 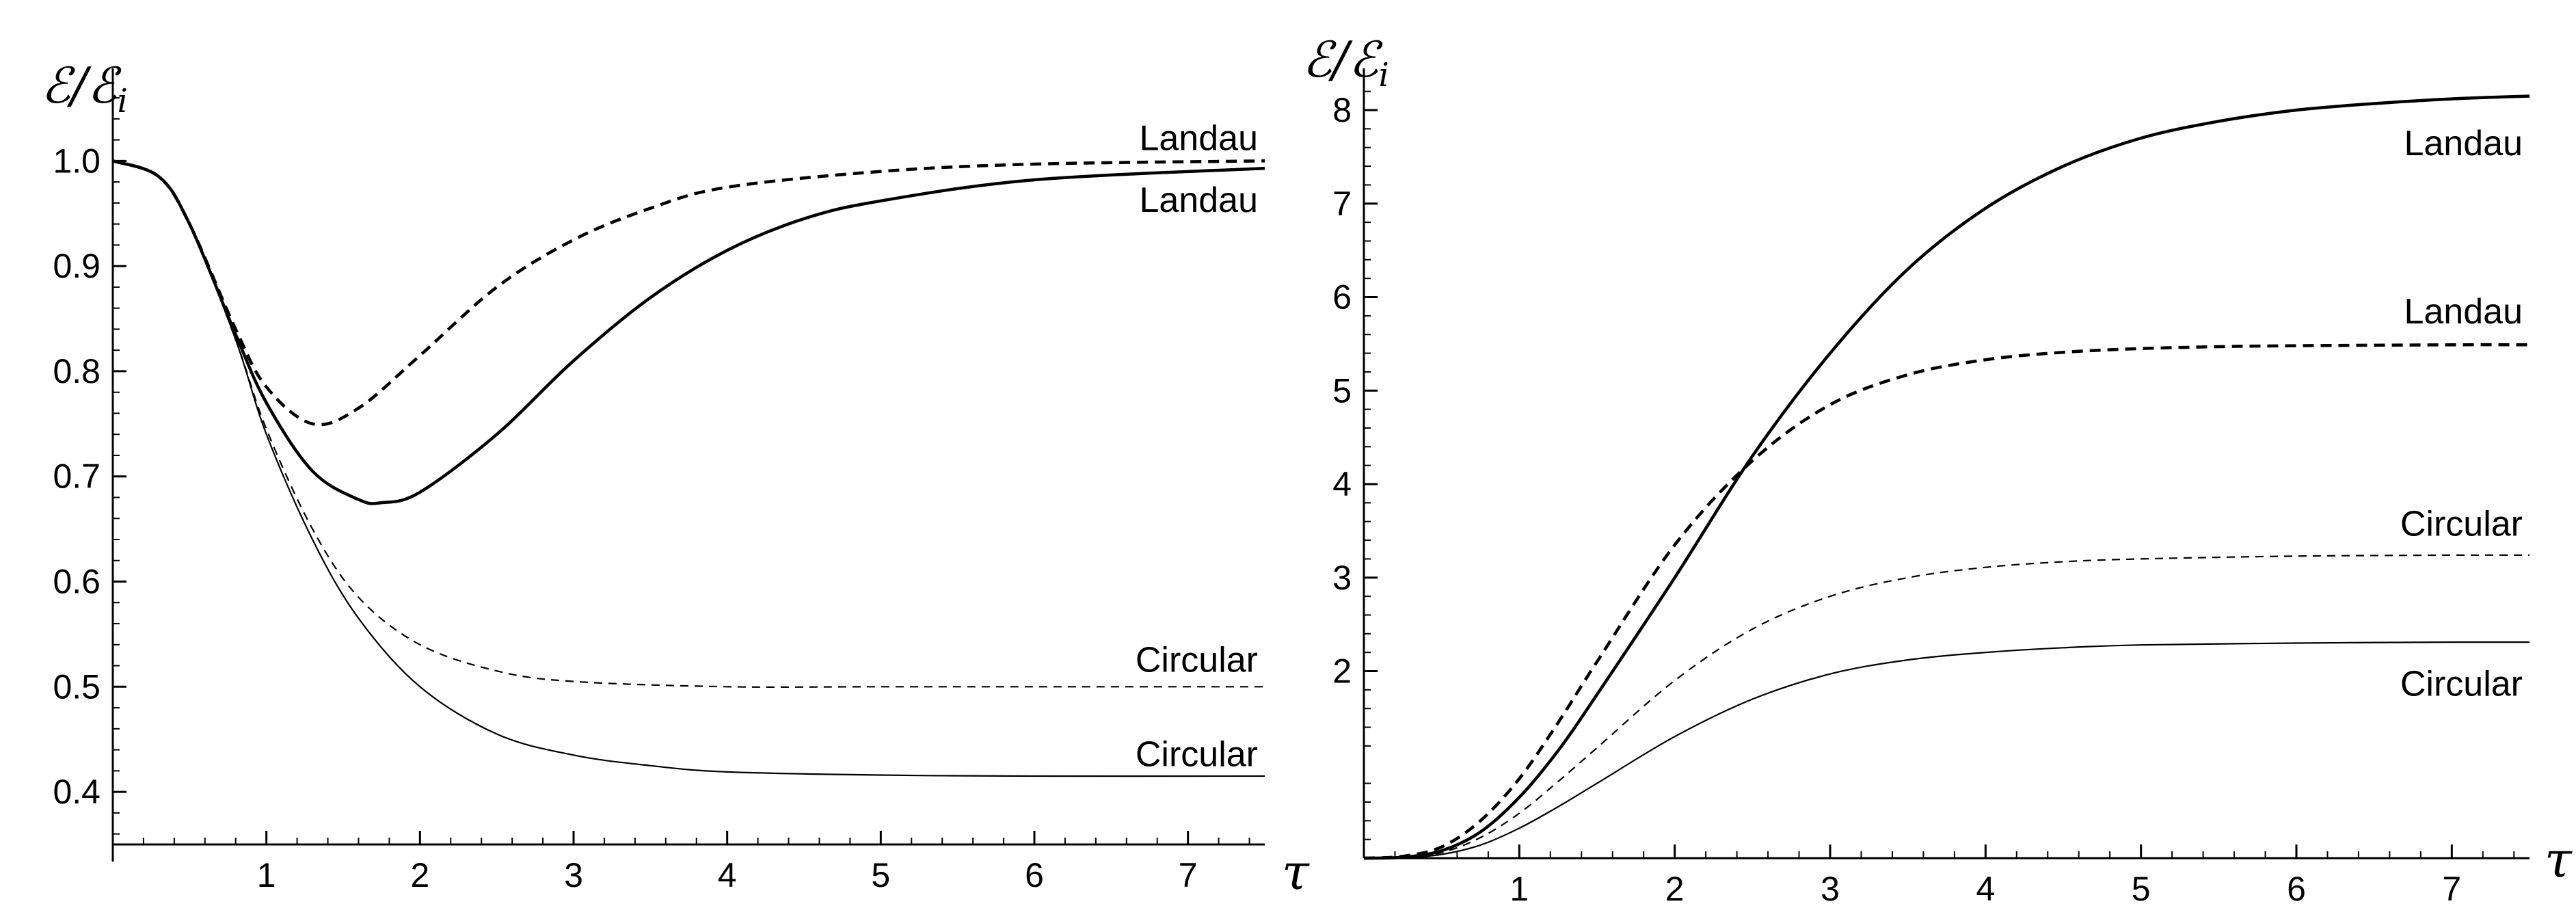 What do you see at coordinates (76, 792) in the screenshot?
I see `y-tick-label: 0.4` at bounding box center [76, 792].